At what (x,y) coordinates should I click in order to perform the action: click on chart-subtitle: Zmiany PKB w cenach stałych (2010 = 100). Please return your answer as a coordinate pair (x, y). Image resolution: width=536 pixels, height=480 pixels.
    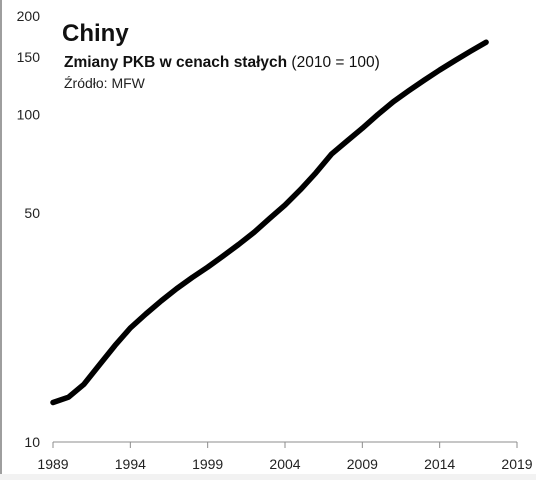
    Looking at the image, I should click on (222, 63).